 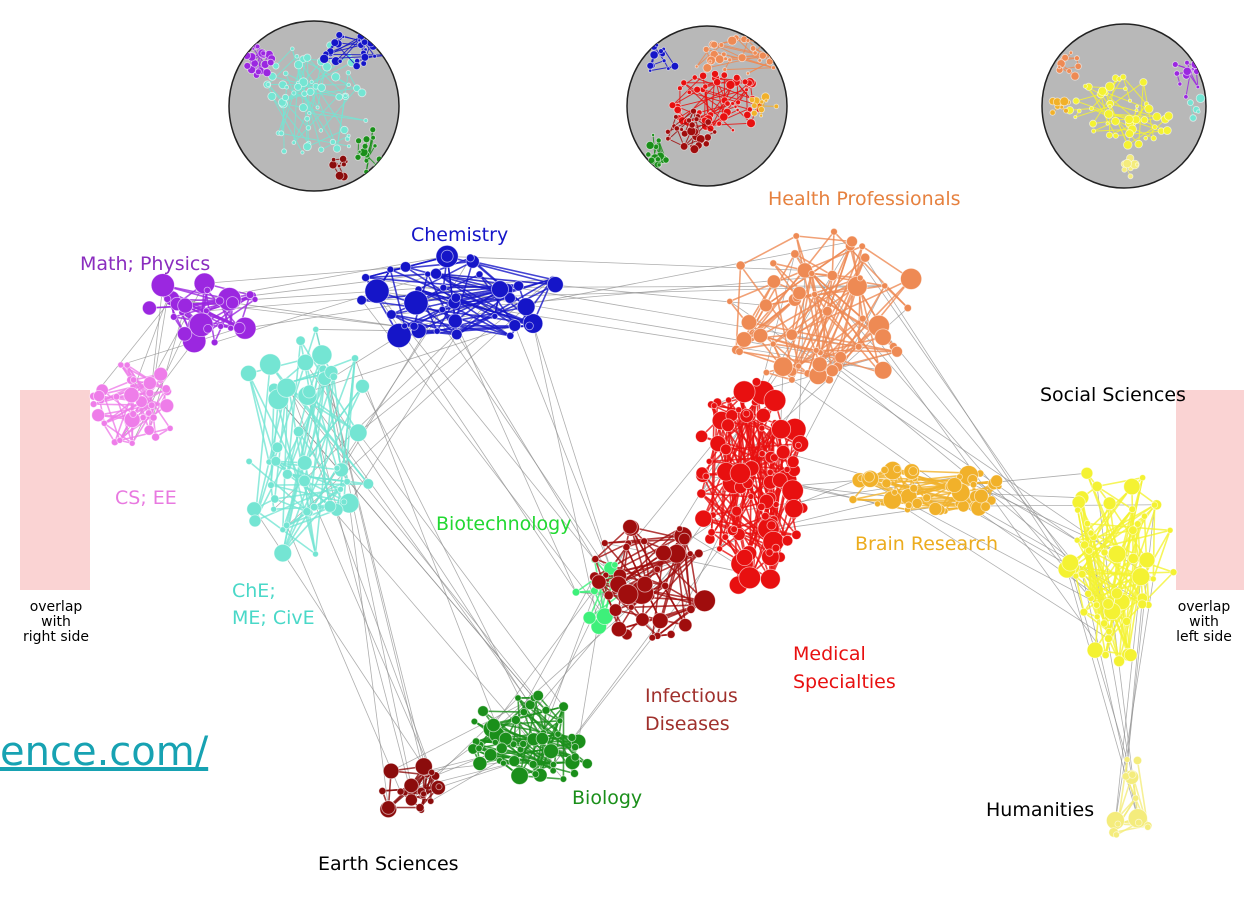 What do you see at coordinates (55, 490) in the screenshot?
I see `overlap-box-left` at bounding box center [55, 490].